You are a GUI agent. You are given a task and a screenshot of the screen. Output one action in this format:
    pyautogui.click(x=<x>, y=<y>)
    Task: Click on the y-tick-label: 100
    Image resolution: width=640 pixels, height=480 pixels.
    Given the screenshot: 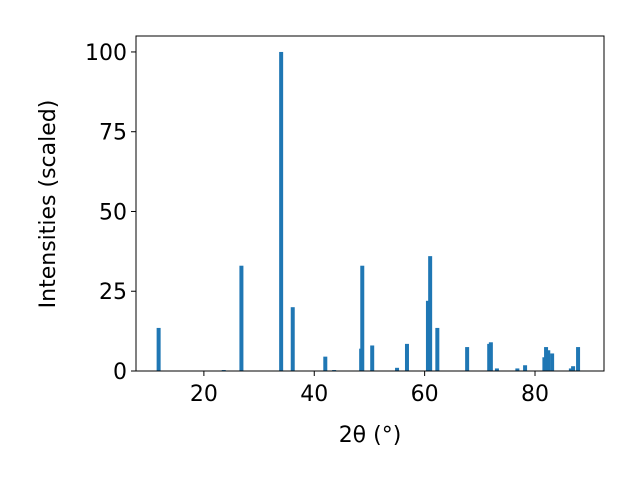 What is the action you would take?
    pyautogui.click(x=106, y=53)
    